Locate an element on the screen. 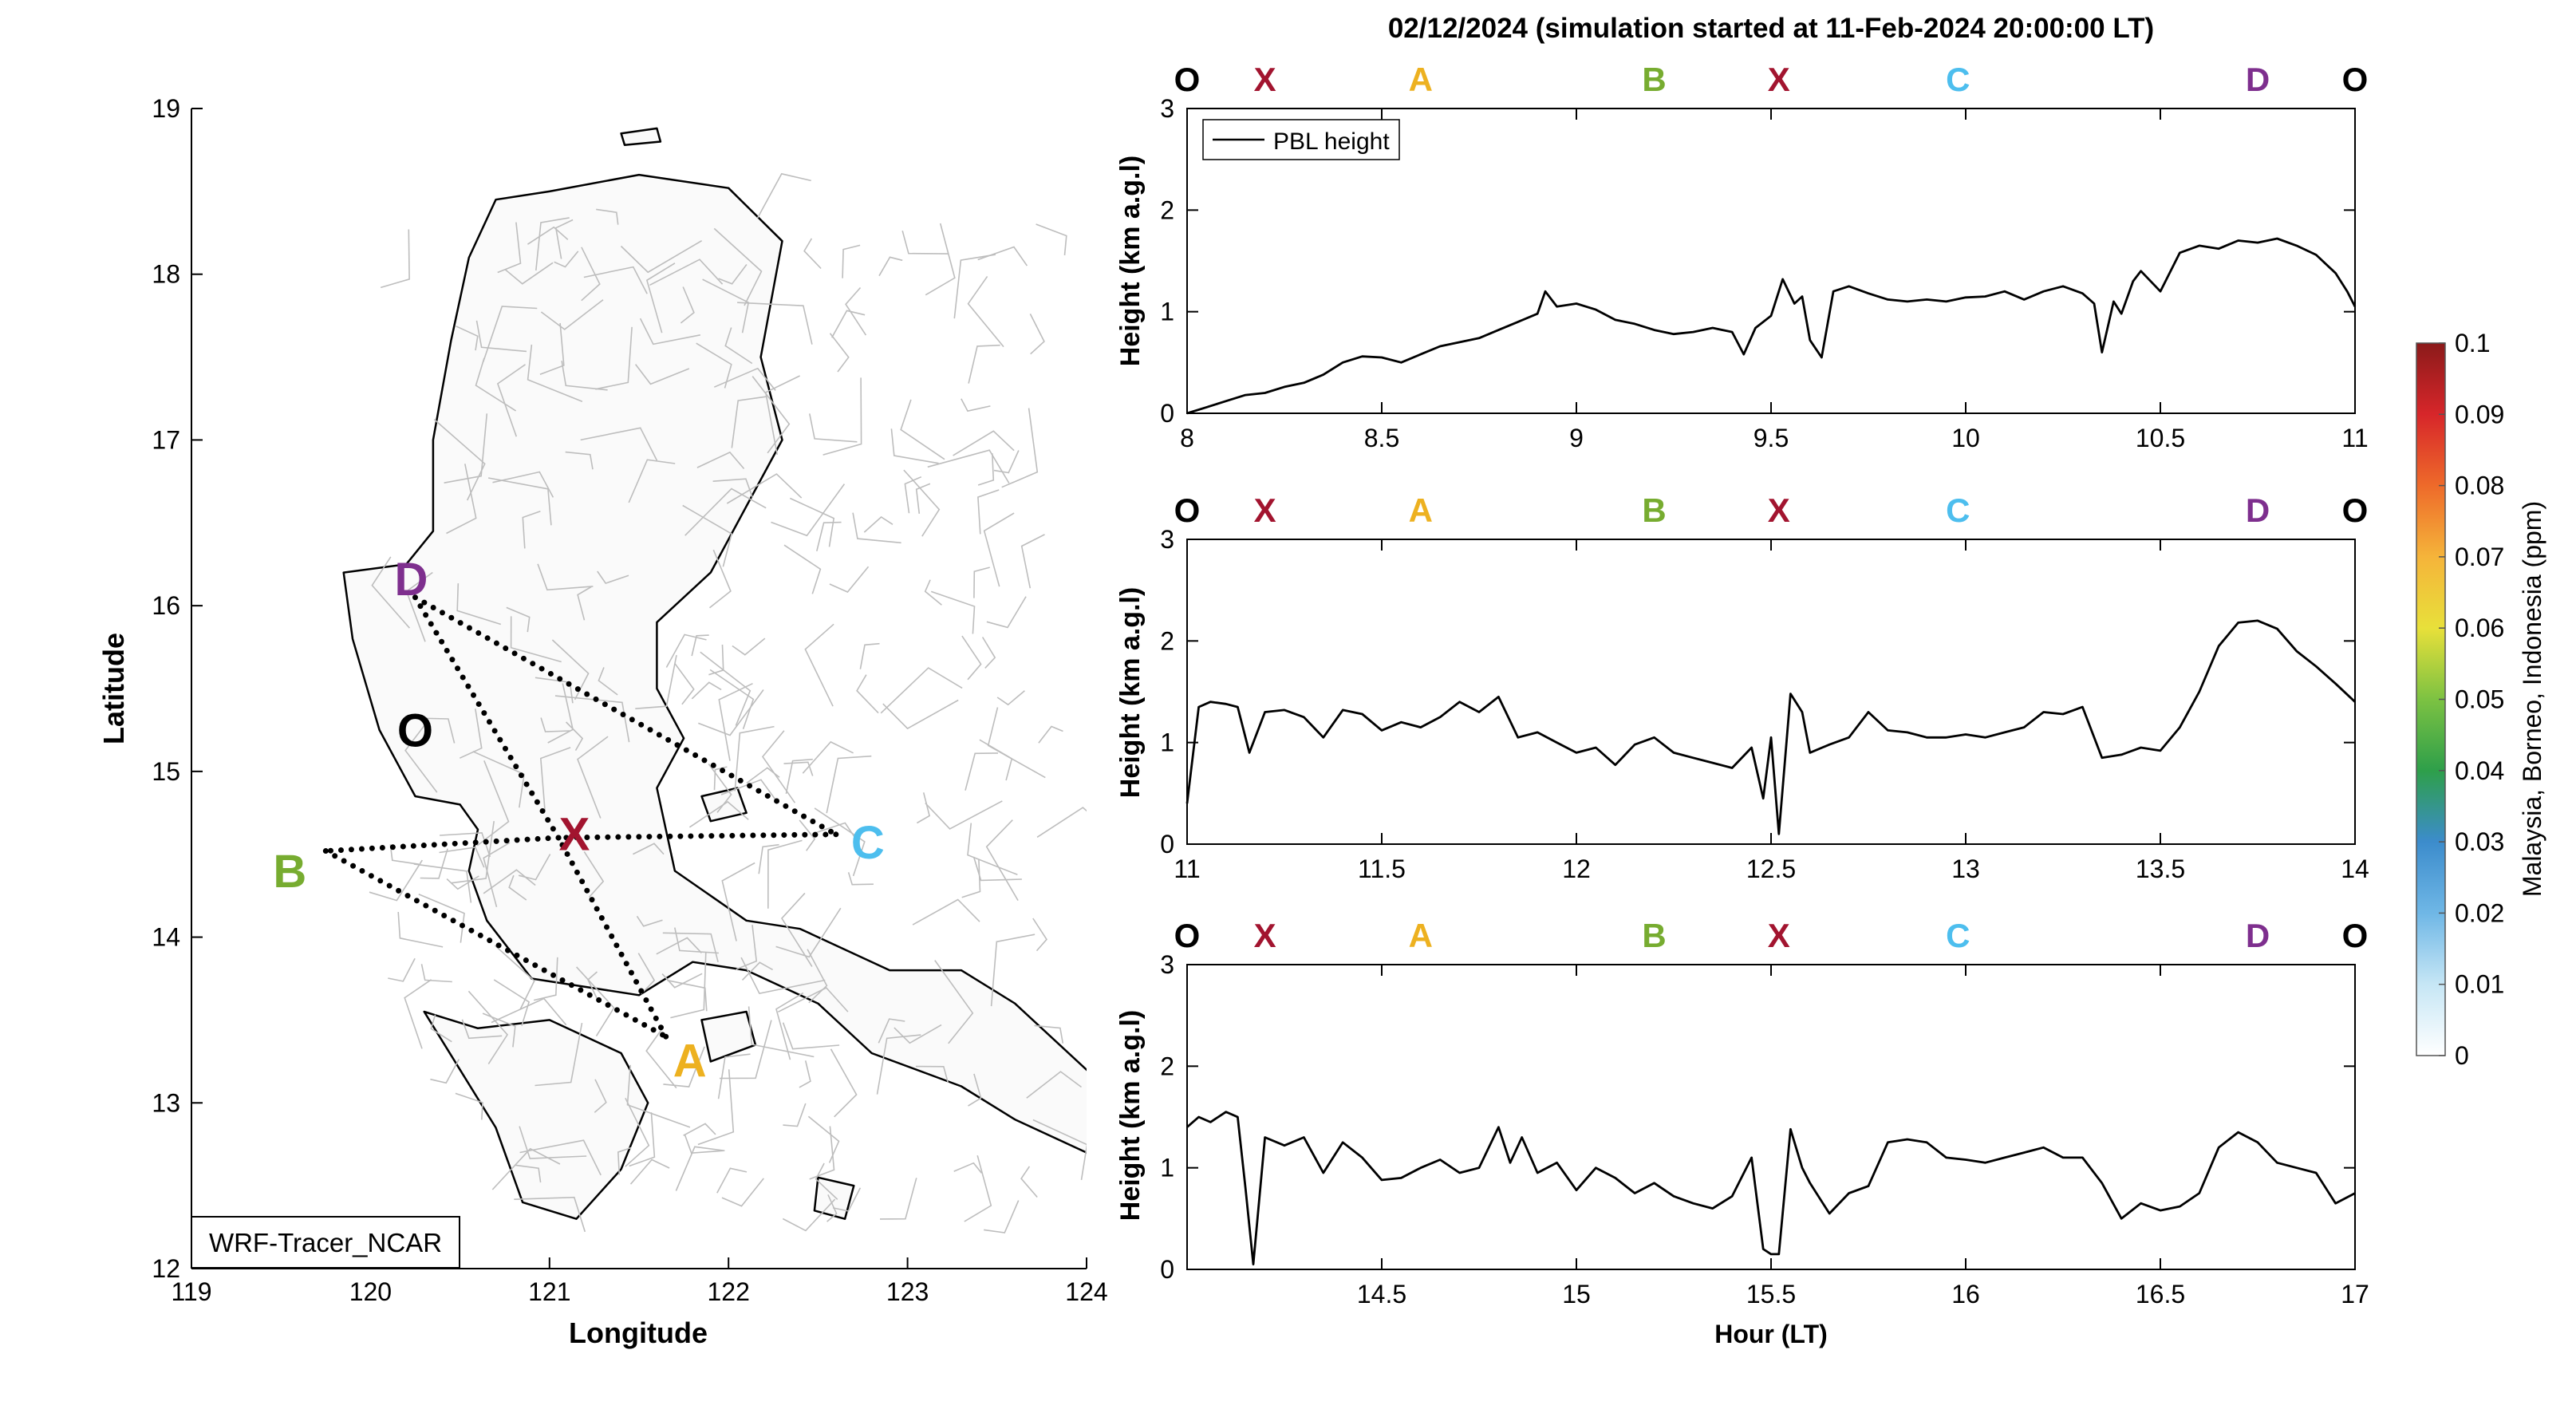 The height and width of the screenshot is (1417, 2576). map-x-tick-label: 122 is located at coordinates (729, 1291).